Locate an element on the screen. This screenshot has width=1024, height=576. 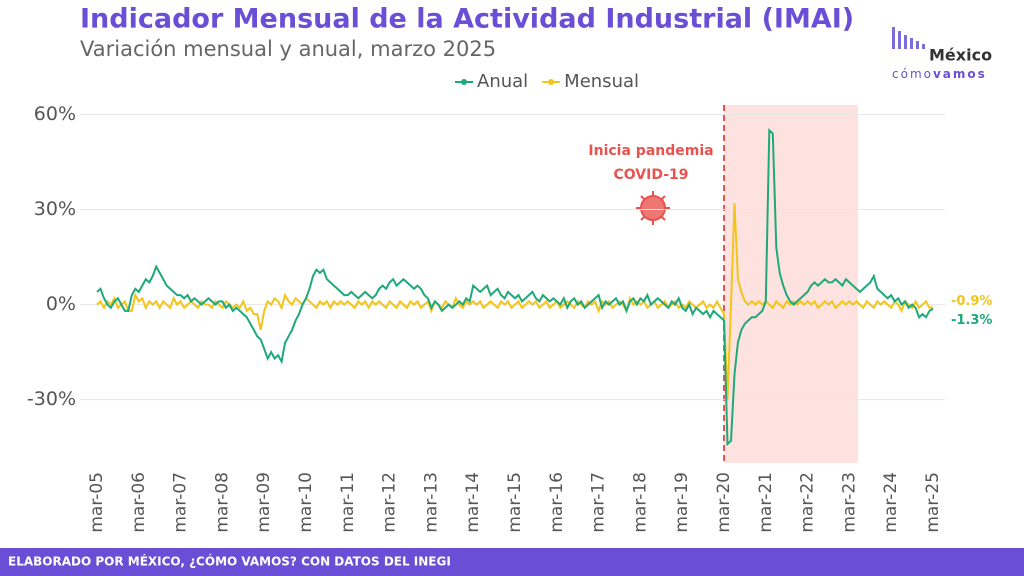
logo-tagline-a: cómo is located at coordinates (912, 74).